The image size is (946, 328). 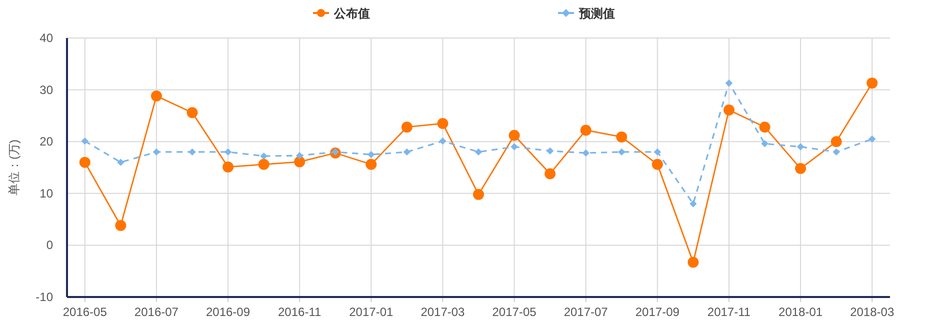 What do you see at coordinates (514, 312) in the screenshot?
I see `x-tick-label: 2017-05` at bounding box center [514, 312].